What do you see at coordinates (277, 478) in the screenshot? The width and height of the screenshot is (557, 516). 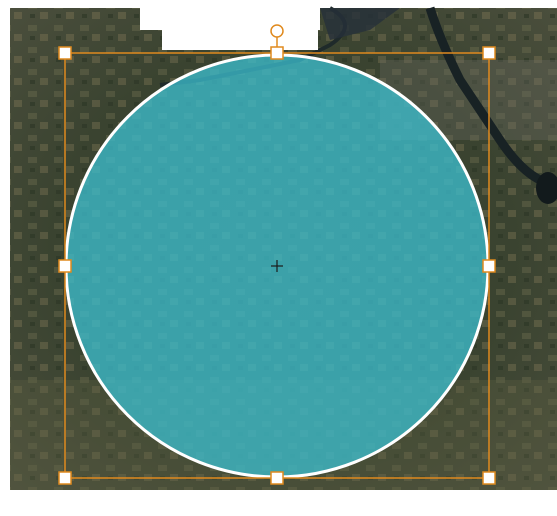 I see `resize-handle-s` at bounding box center [277, 478].